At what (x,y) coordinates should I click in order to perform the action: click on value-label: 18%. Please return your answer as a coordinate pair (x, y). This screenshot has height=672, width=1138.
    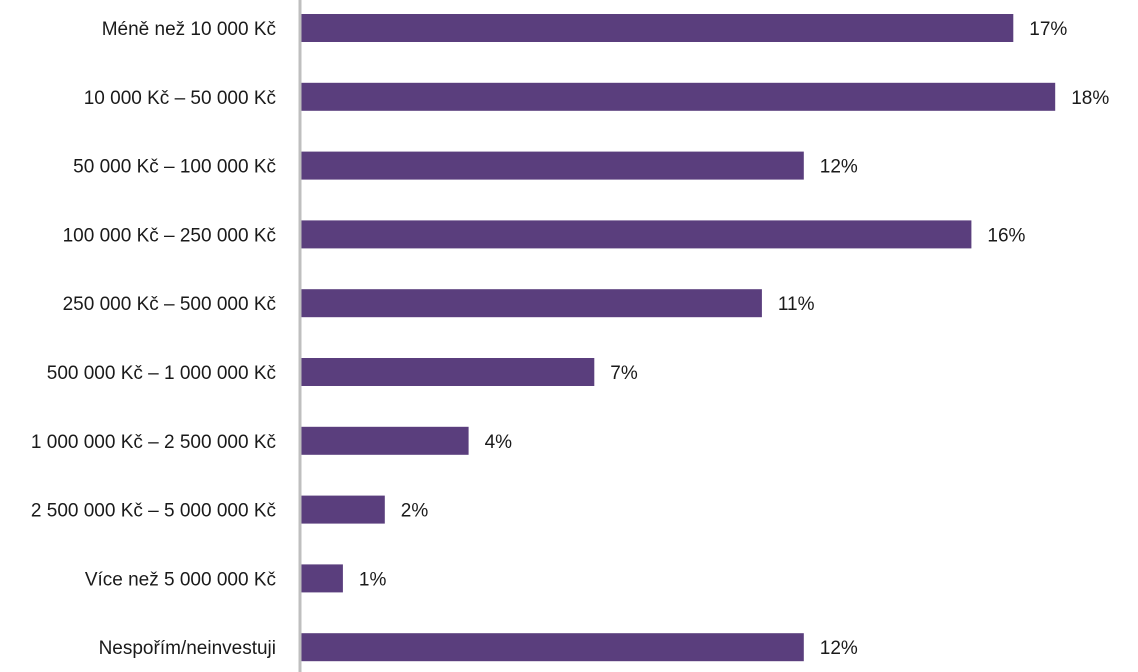
    Looking at the image, I should click on (1090, 98).